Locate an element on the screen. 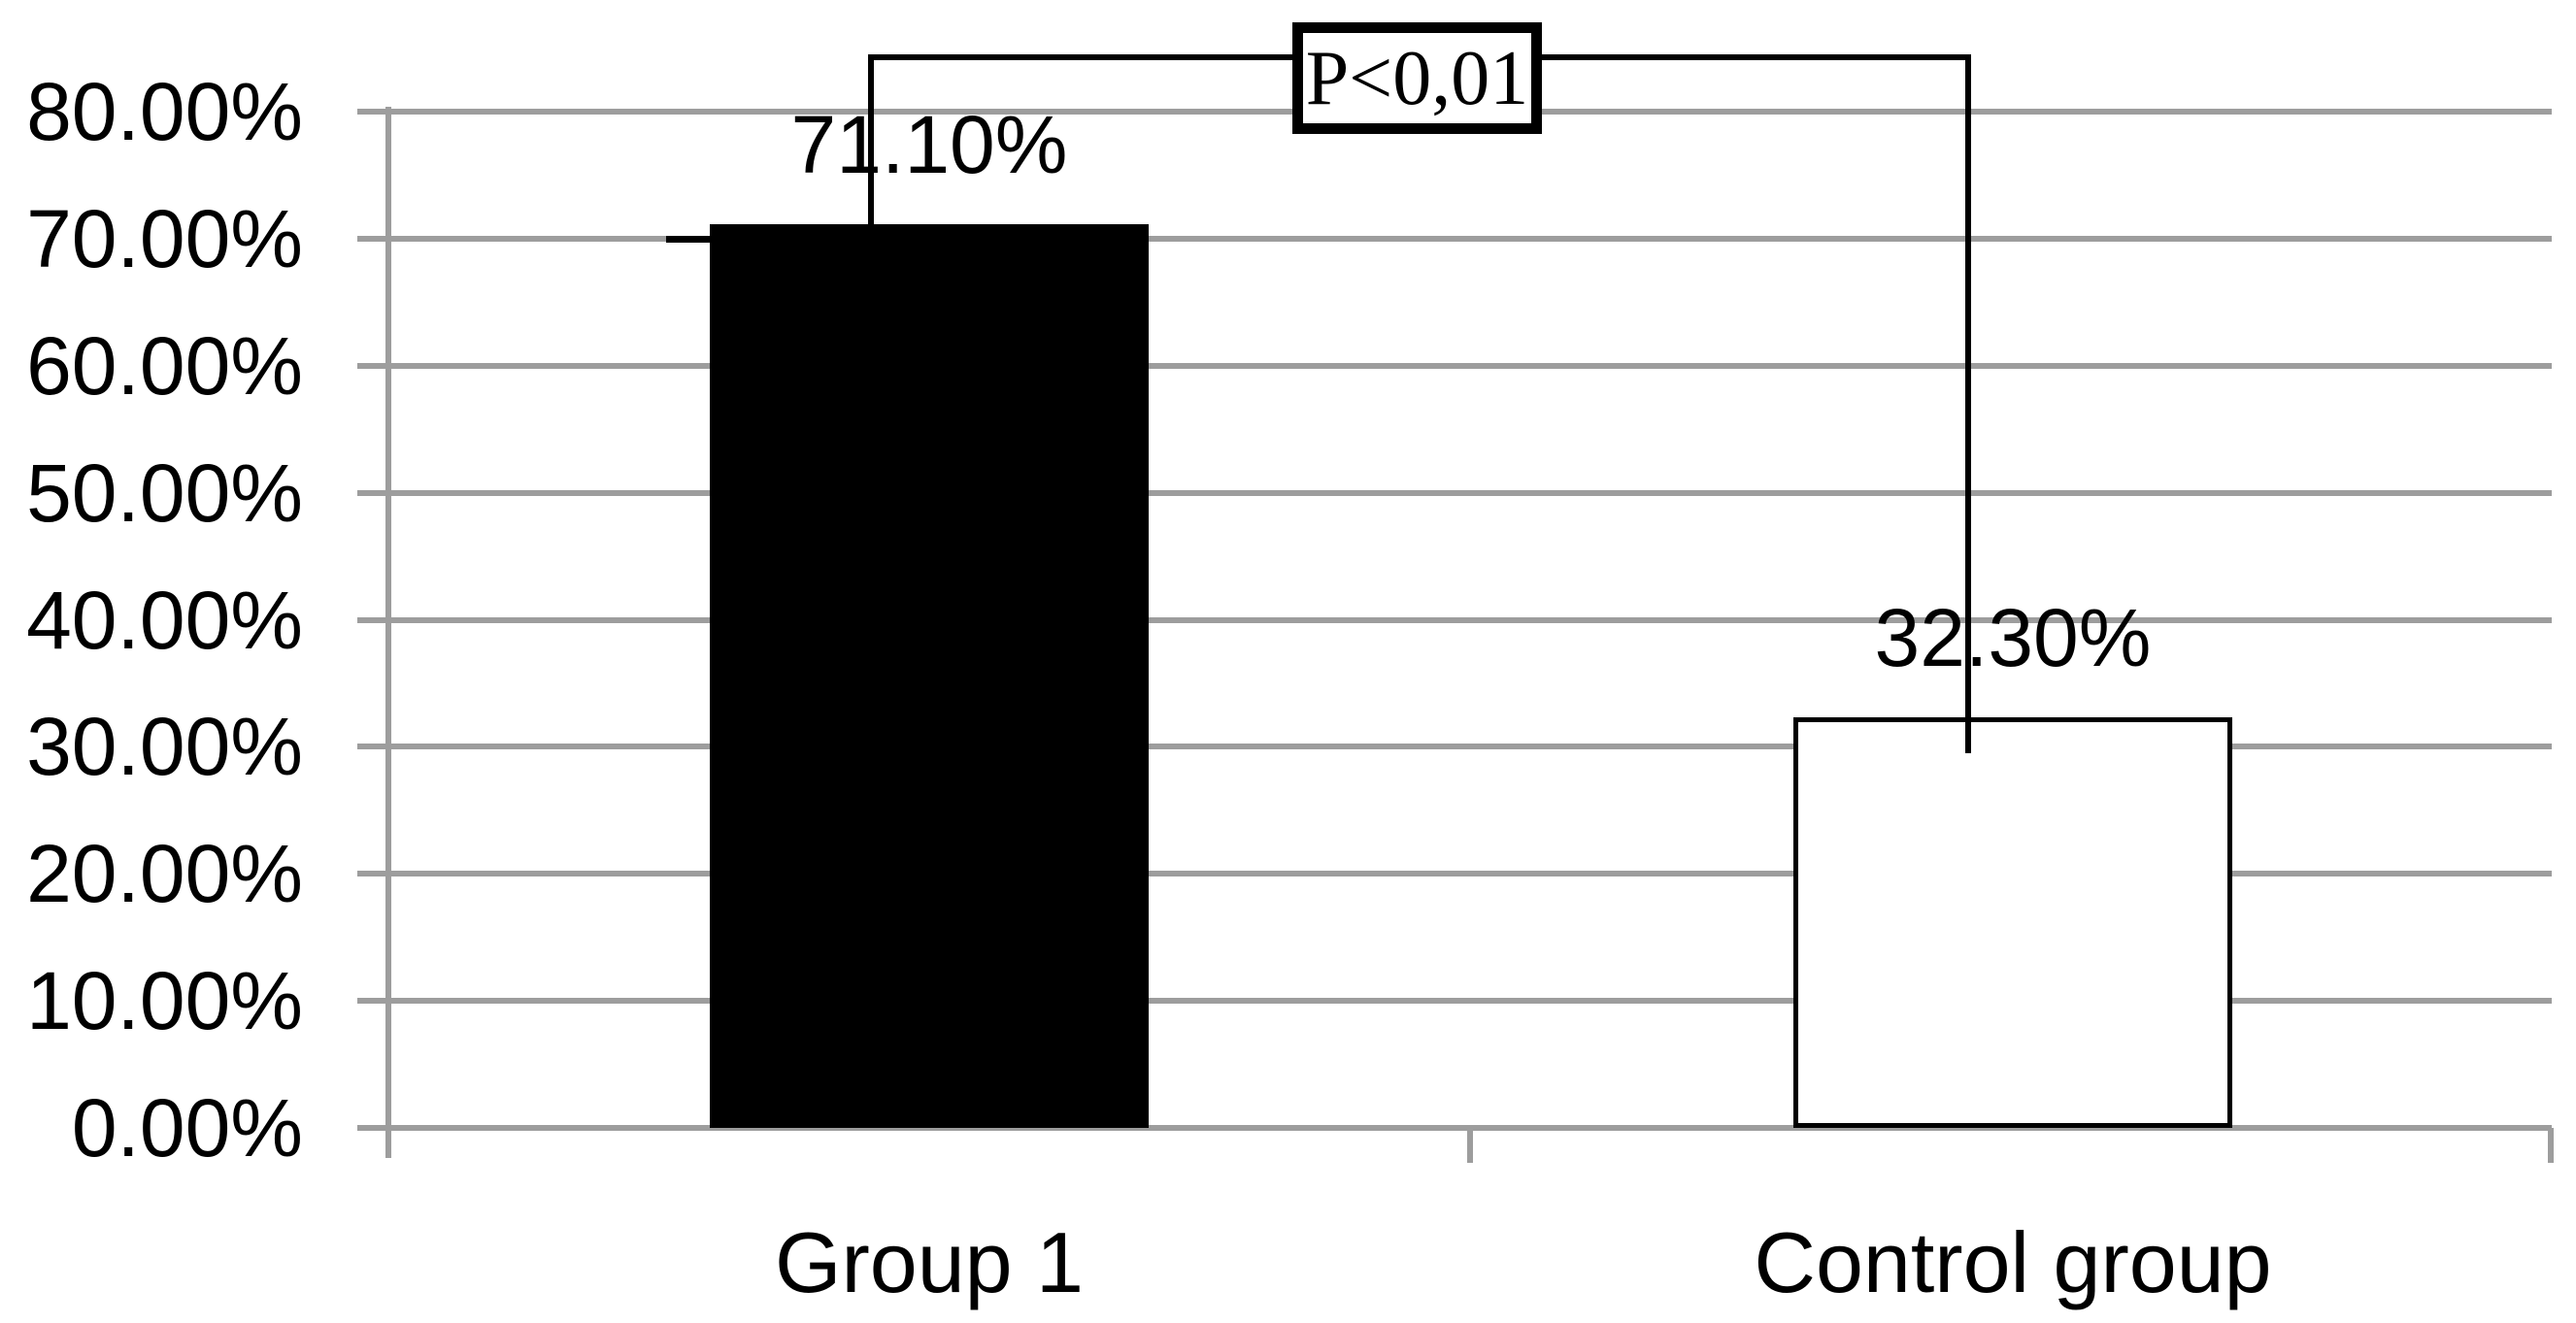 This screenshot has height=1323, width=2576. x-axis-tick-right is located at coordinates (2551, 1145).